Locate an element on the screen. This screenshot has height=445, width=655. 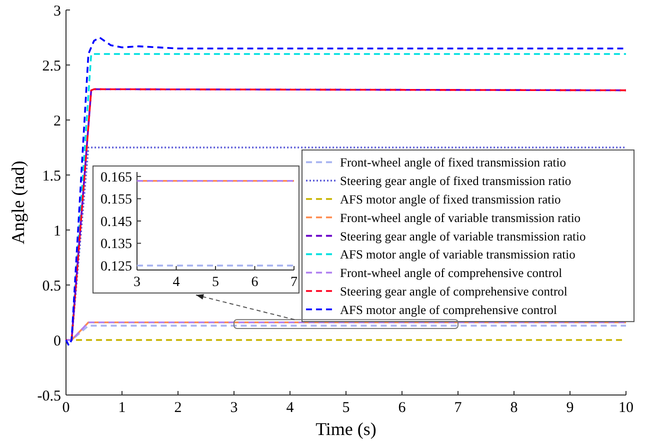
x-tick-label: 8 is located at coordinates (514, 408).